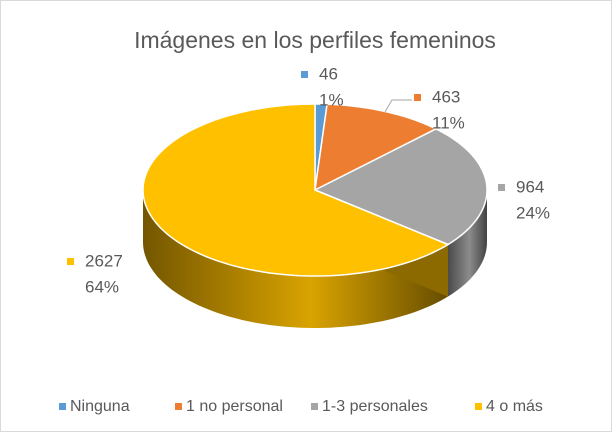 The height and width of the screenshot is (432, 612). I want to click on percent-label: 24%, so click(533, 212).